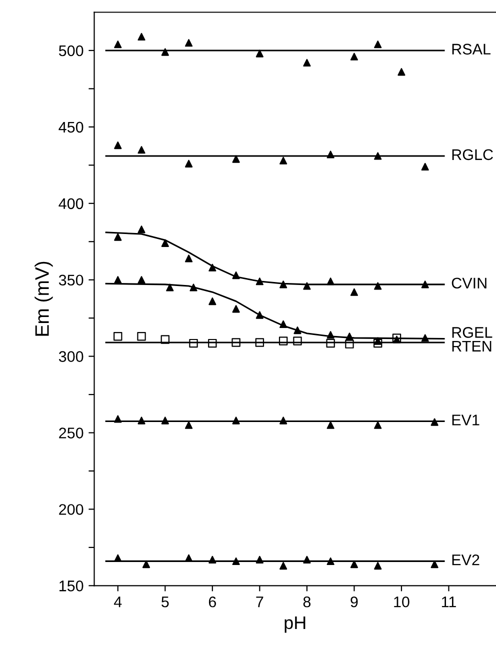 The height and width of the screenshot is (645, 496). Describe the element at coordinates (402, 602) in the screenshot. I see `x-tick-label: 10` at that location.